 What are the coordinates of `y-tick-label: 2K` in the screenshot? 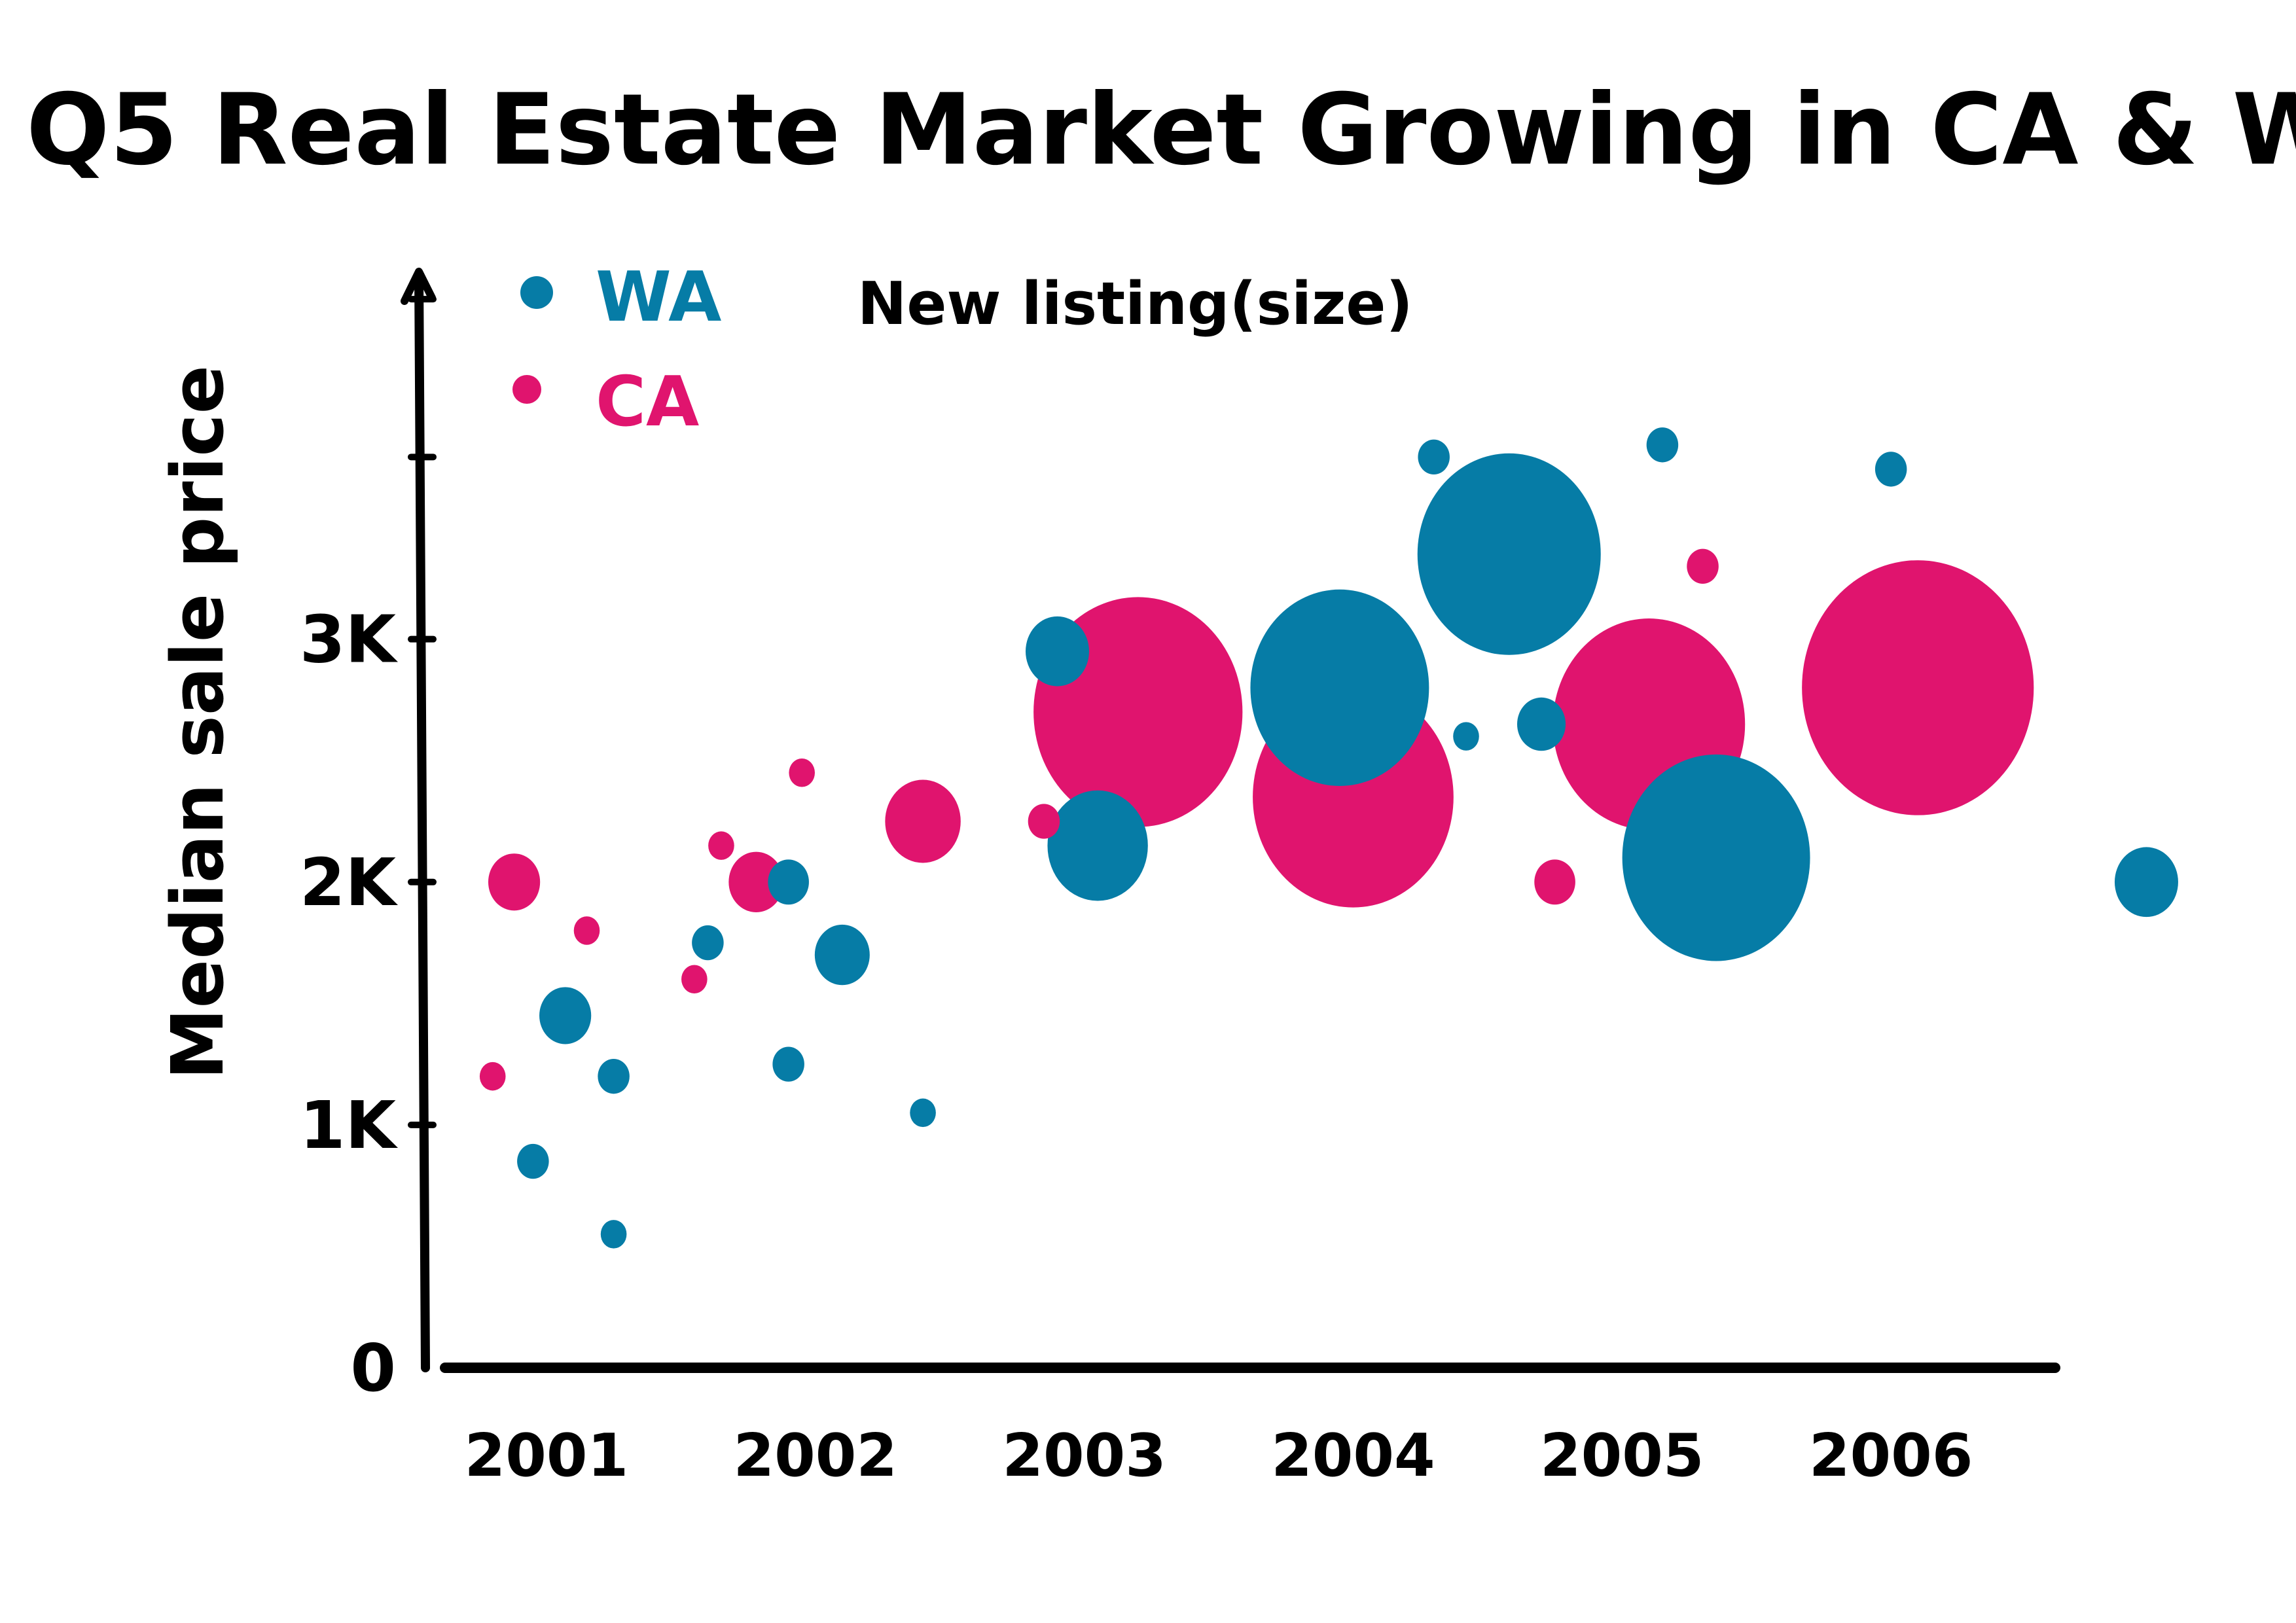 It's located at (349, 882).